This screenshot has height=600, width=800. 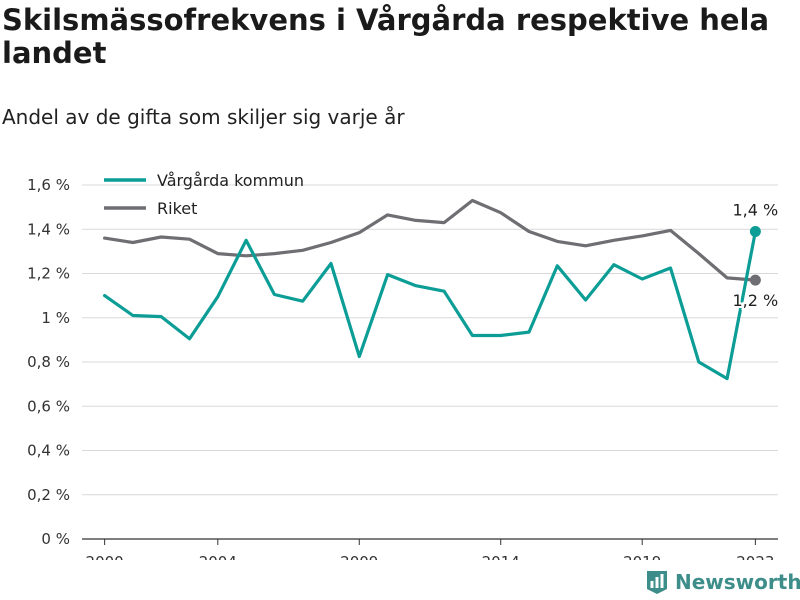 I want to click on series-end-label: 1,4 %, so click(x=755, y=209).